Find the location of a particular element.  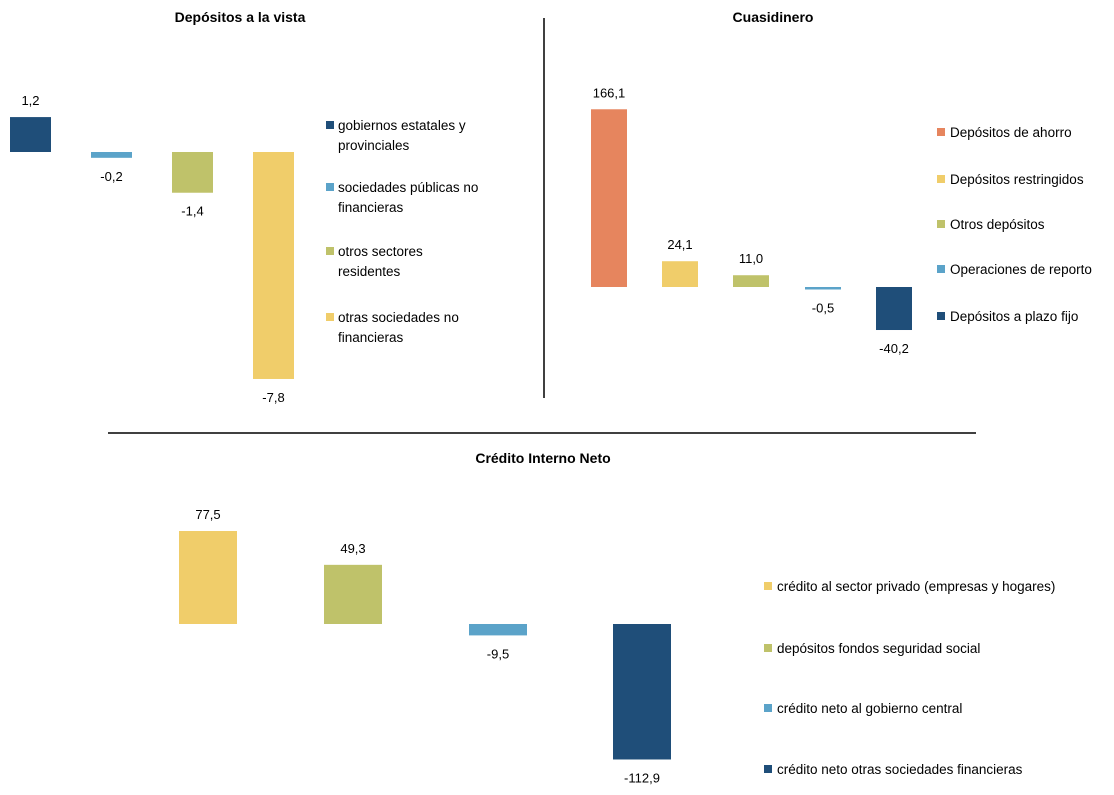

data-label-credito-al-sector-privado-empresas-y-hogares: 77,5 is located at coordinates (207, 514).